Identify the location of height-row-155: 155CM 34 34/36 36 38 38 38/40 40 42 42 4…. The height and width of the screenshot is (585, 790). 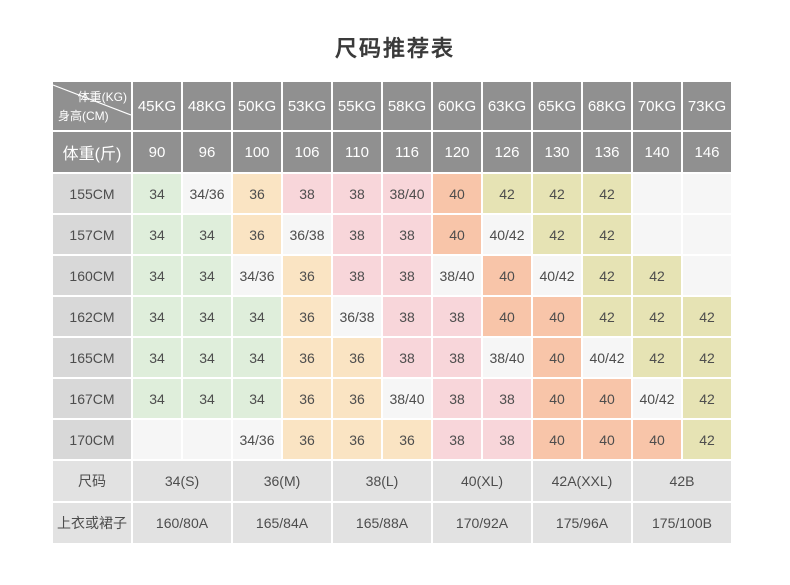
(392, 193).